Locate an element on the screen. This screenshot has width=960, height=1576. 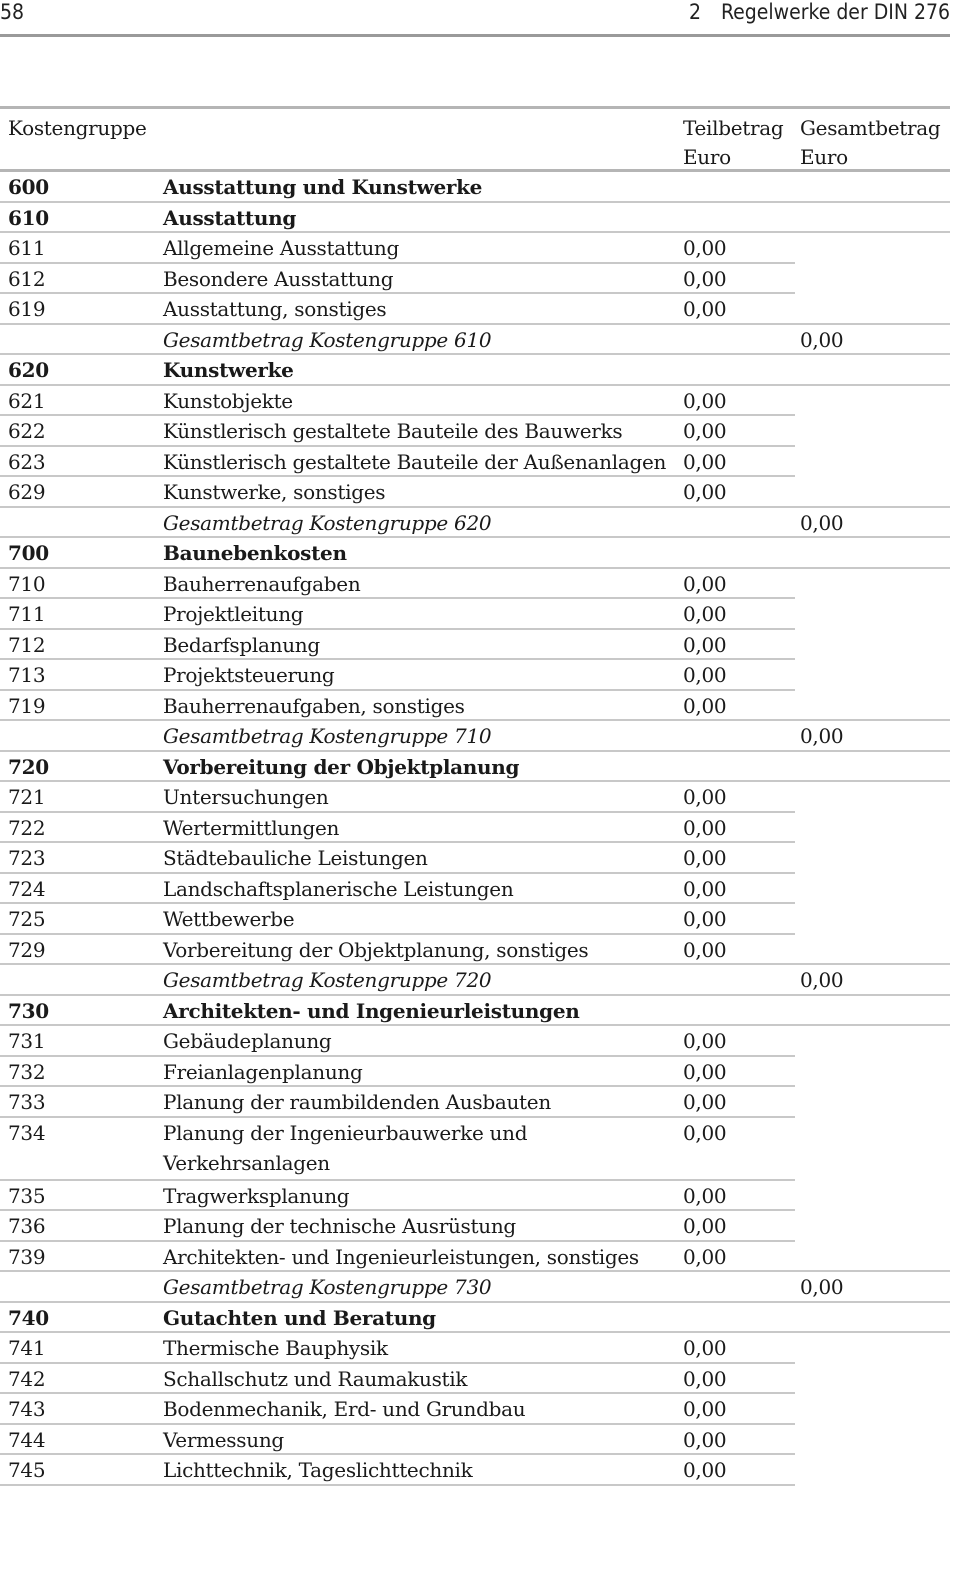
cost-group-code: 732 is located at coordinates (27, 1071).